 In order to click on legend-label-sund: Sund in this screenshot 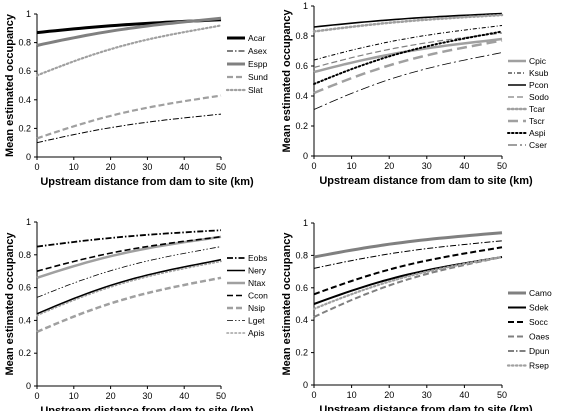, I will do `click(258, 77)`.